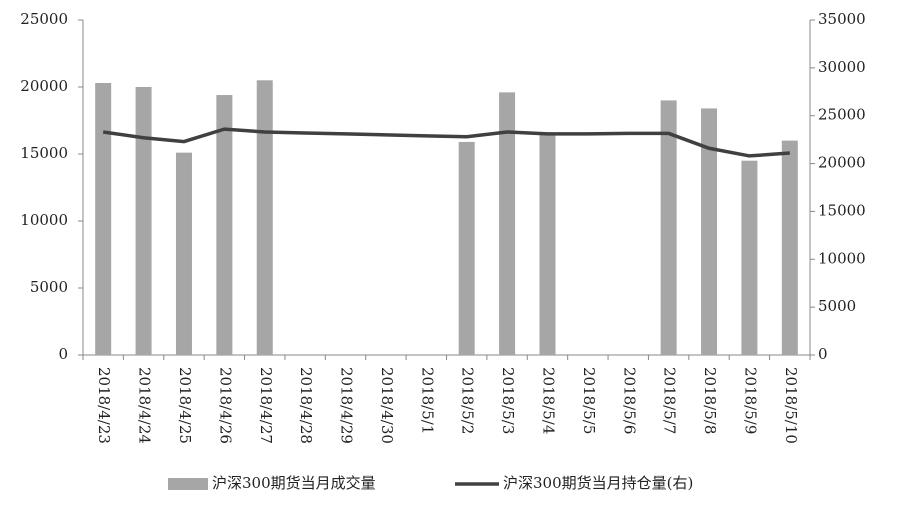  What do you see at coordinates (508, 400) in the screenshot?
I see `x-tick-label: 2018/5/3` at bounding box center [508, 400].